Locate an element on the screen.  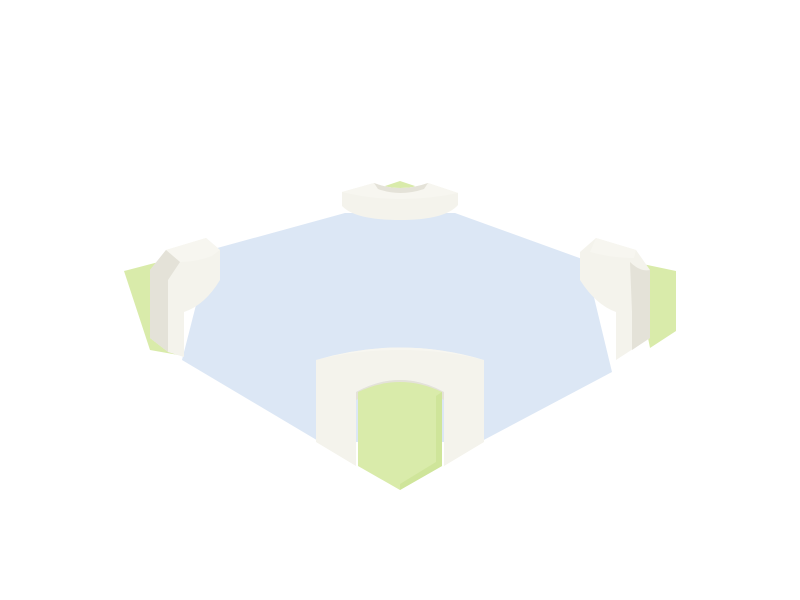
grass-block-south-side is located at coordinates (421, 441).